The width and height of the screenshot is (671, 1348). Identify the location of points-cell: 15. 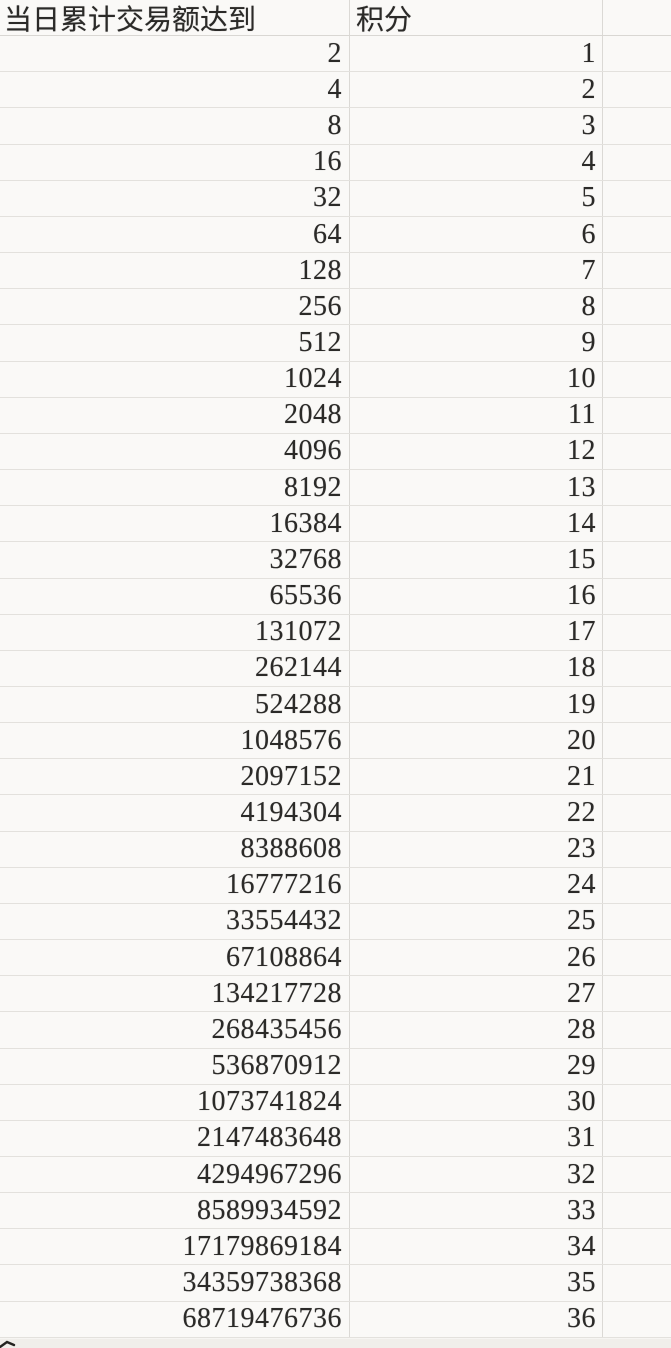
(476, 560).